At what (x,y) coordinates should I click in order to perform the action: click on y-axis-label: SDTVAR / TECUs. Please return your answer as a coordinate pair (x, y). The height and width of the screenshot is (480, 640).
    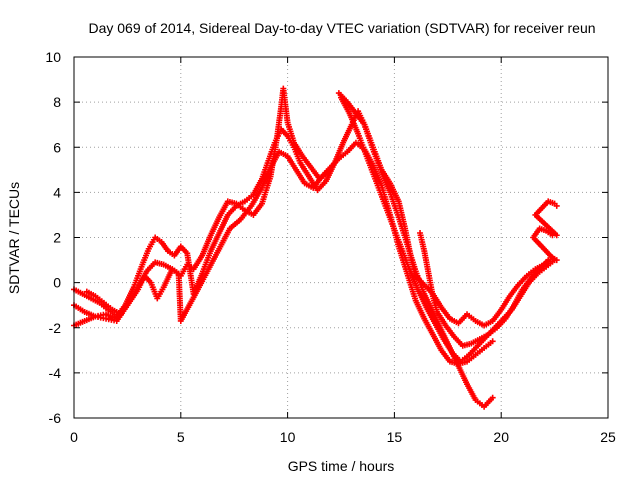
    Looking at the image, I should click on (14, 238).